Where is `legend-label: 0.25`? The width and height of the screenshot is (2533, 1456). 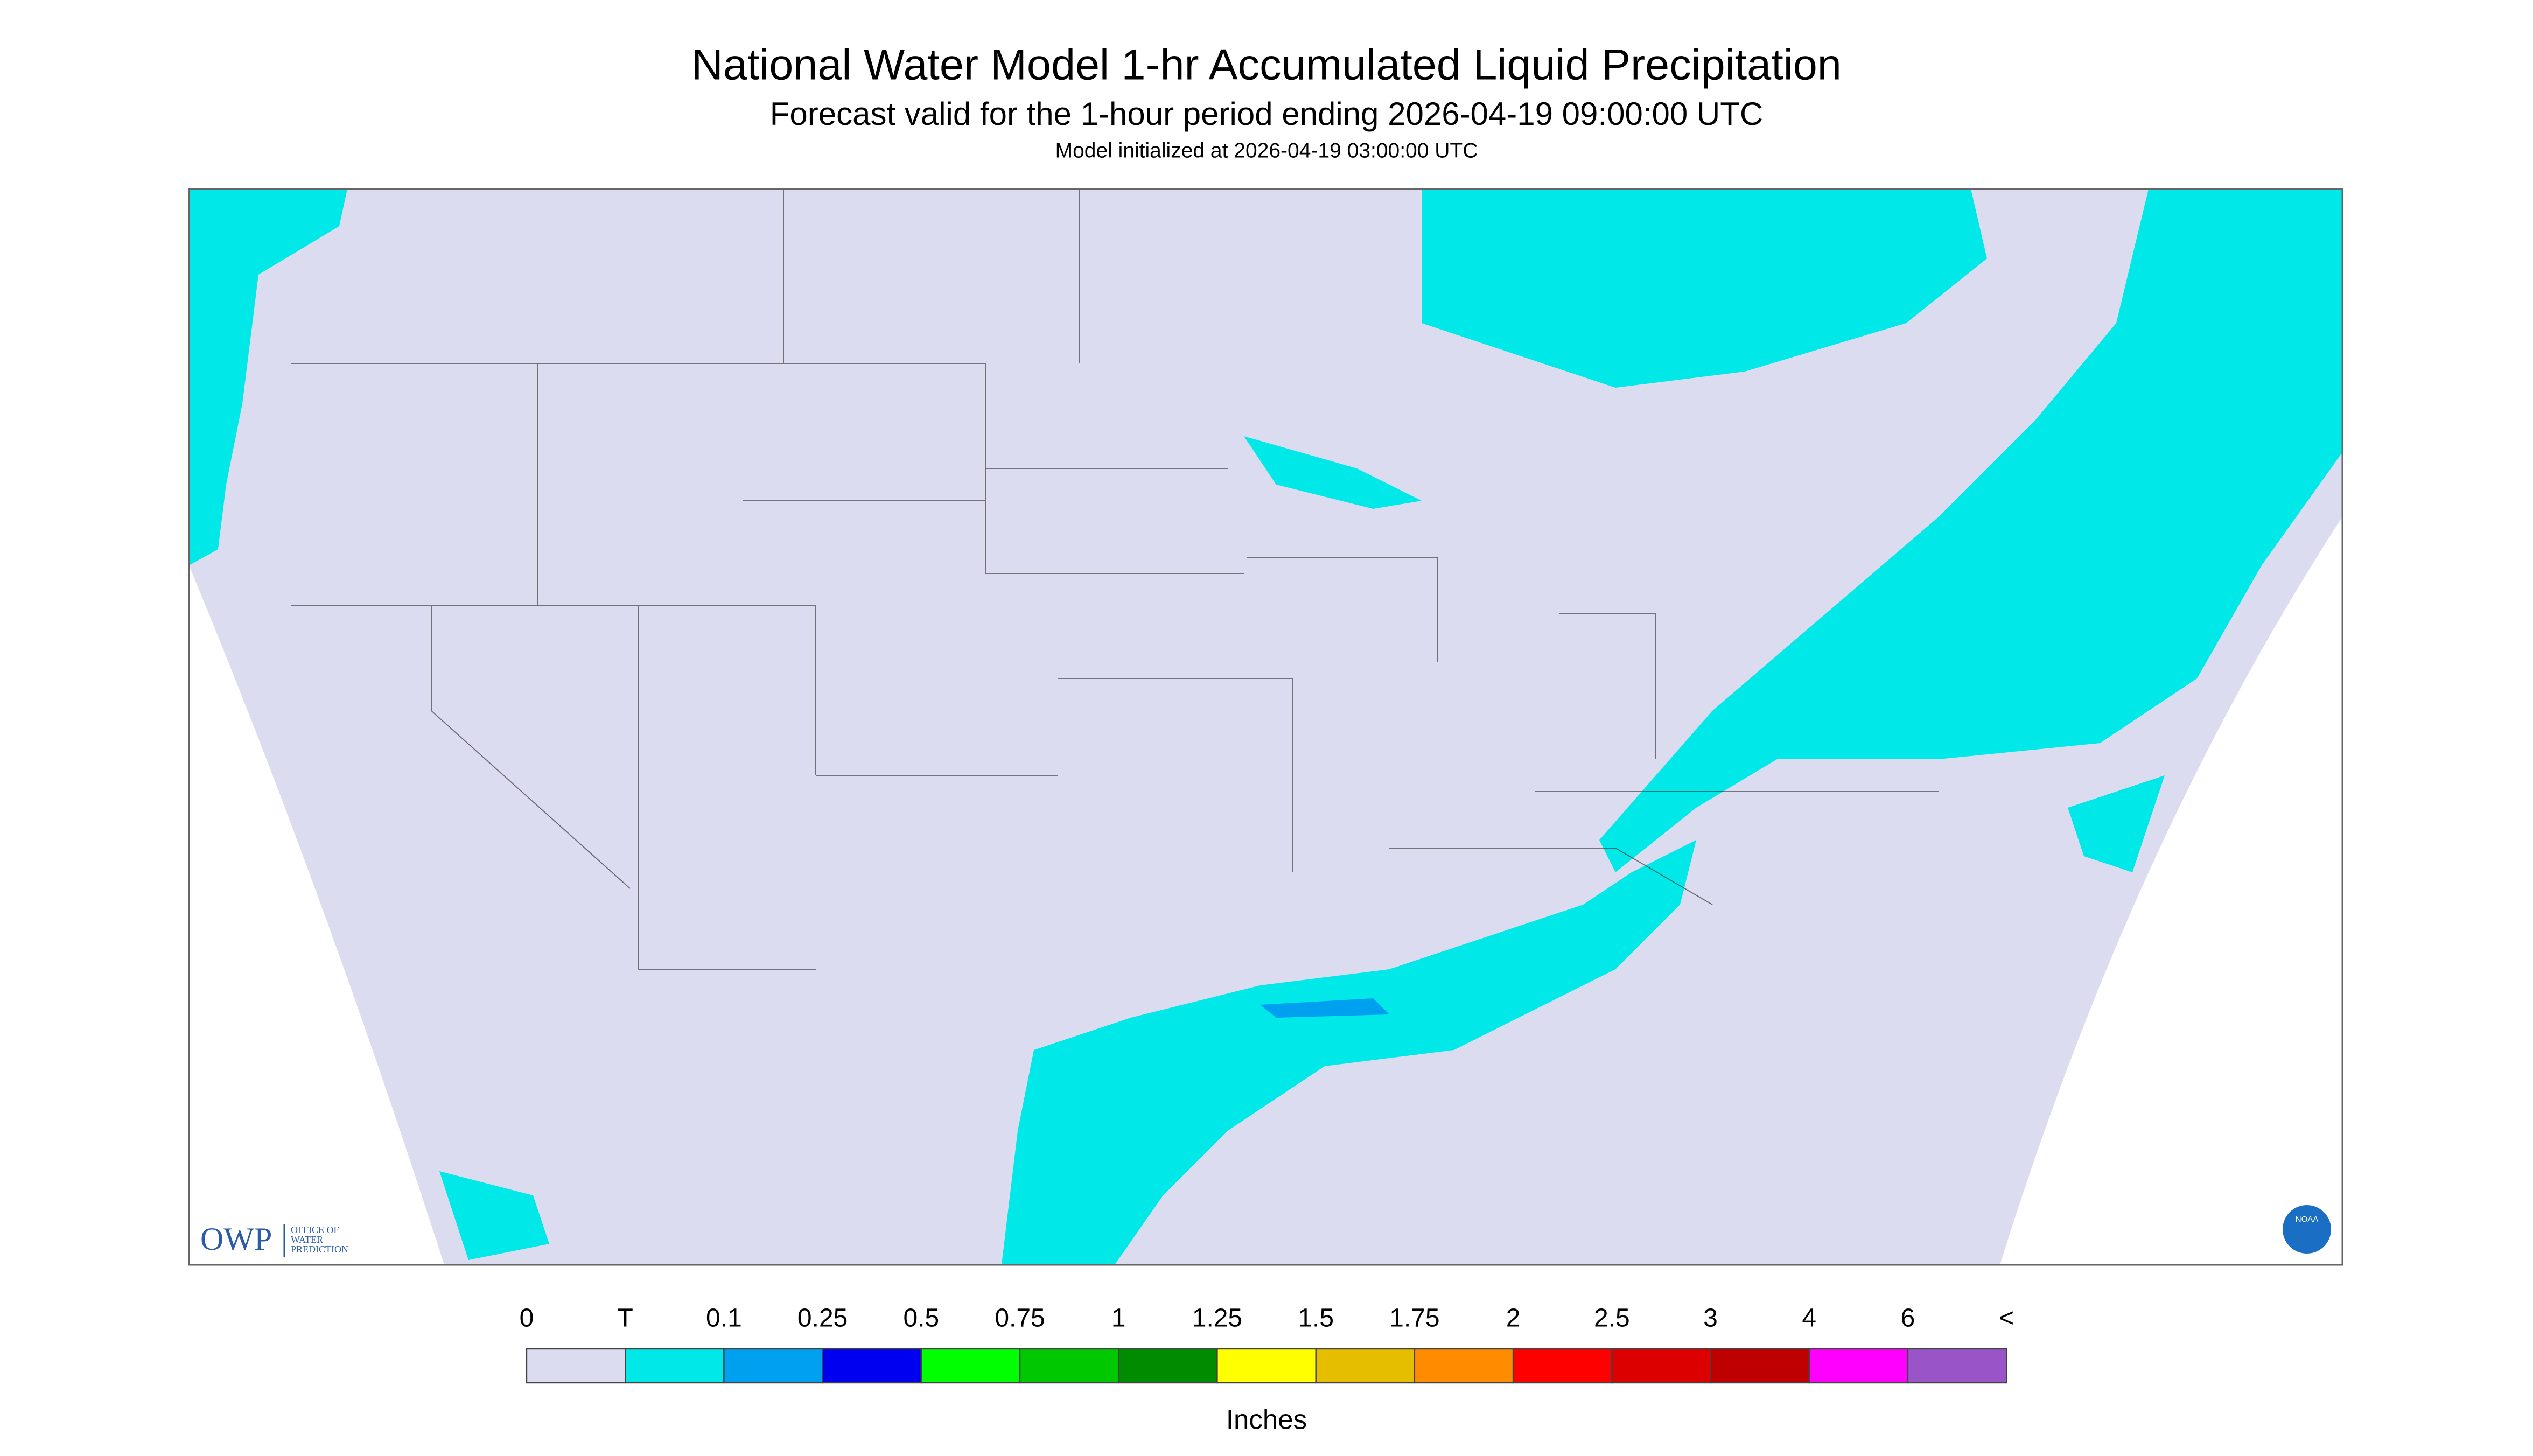 legend-label: 0.25 is located at coordinates (823, 1318).